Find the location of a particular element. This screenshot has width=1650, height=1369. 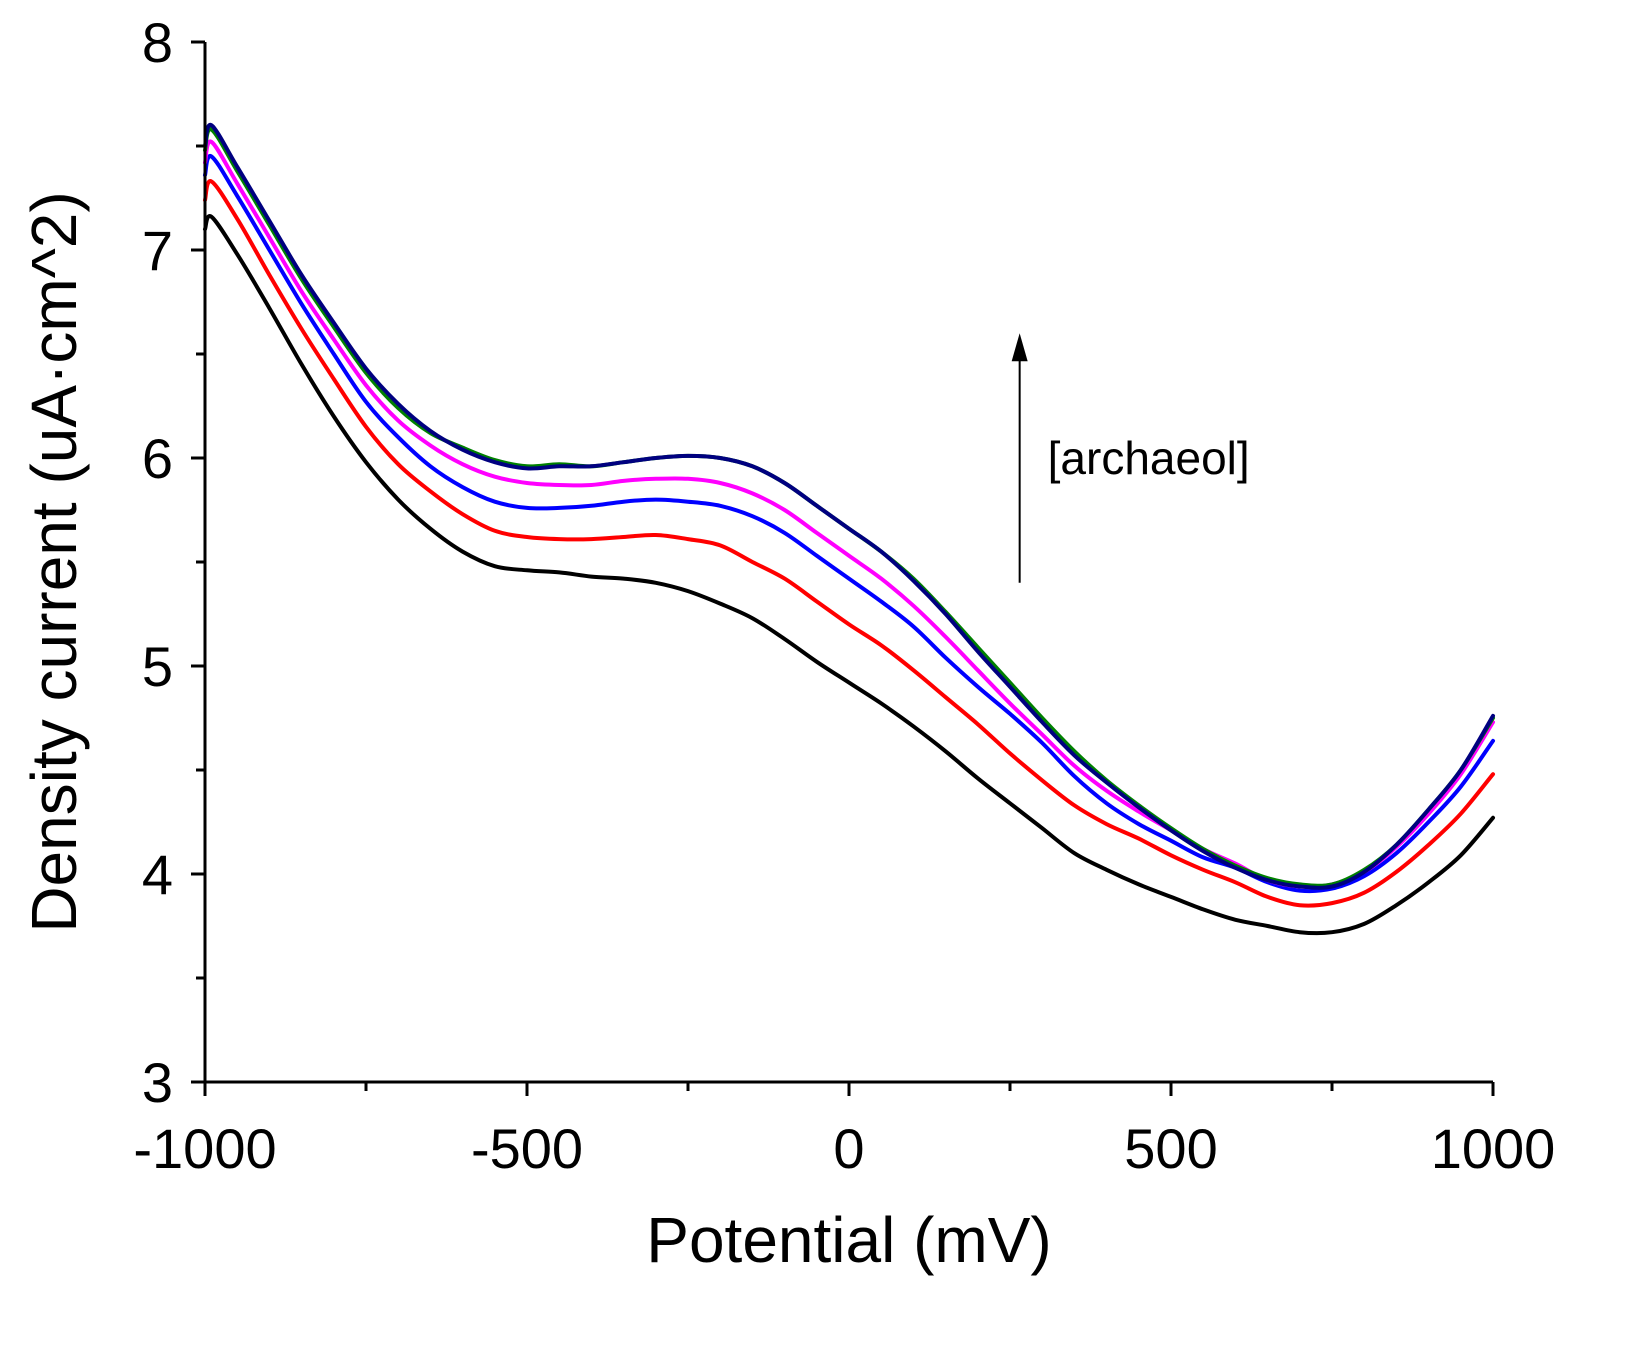

y-tick-label: 4 is located at coordinates (157, 874).